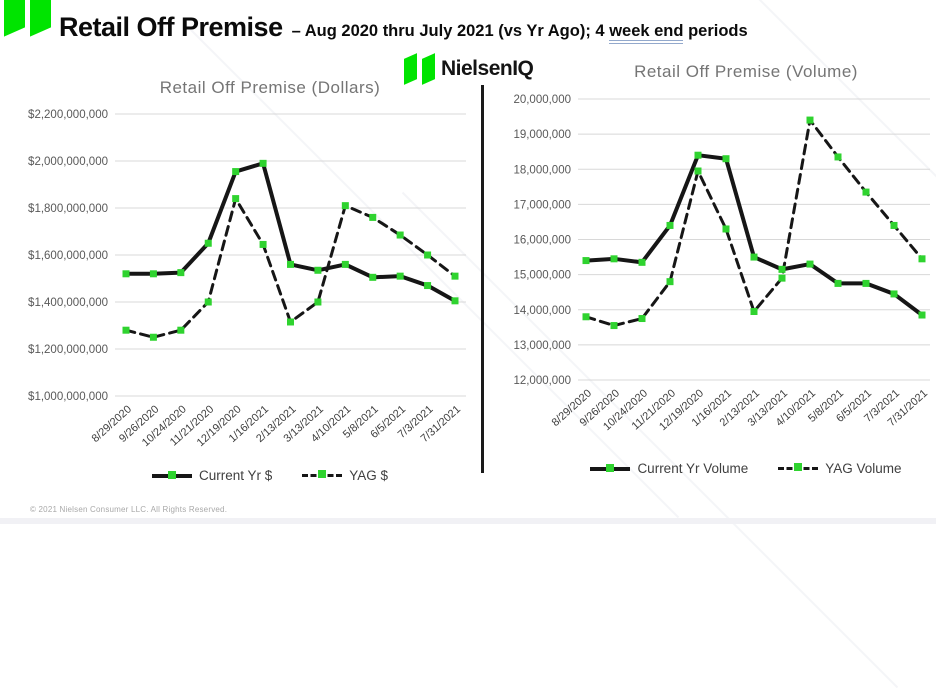  What do you see at coordinates (369, 475) in the screenshot?
I see `legend-label: YAG $` at bounding box center [369, 475].